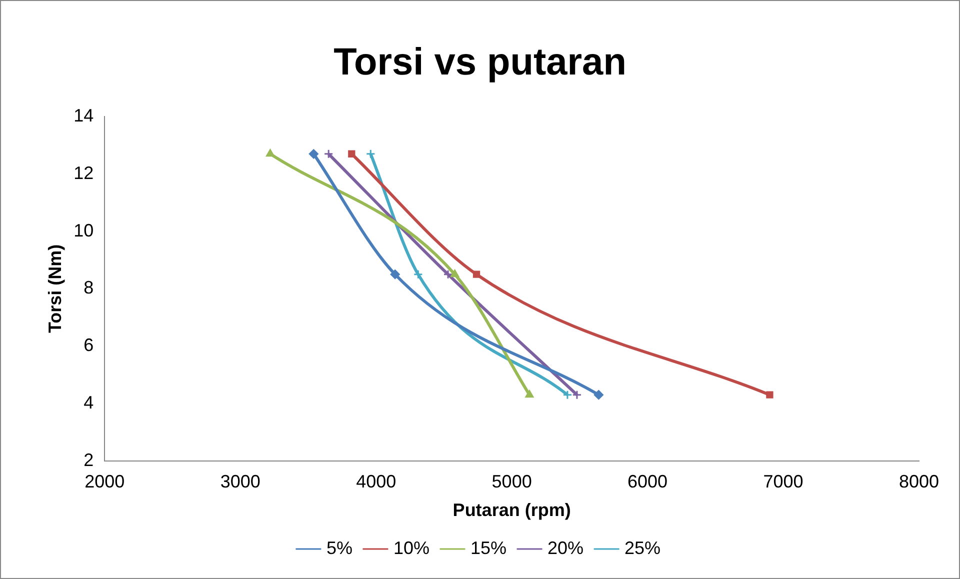  What do you see at coordinates (511, 510) in the screenshot?
I see `x-axis-title: Putaran (rpm)` at bounding box center [511, 510].